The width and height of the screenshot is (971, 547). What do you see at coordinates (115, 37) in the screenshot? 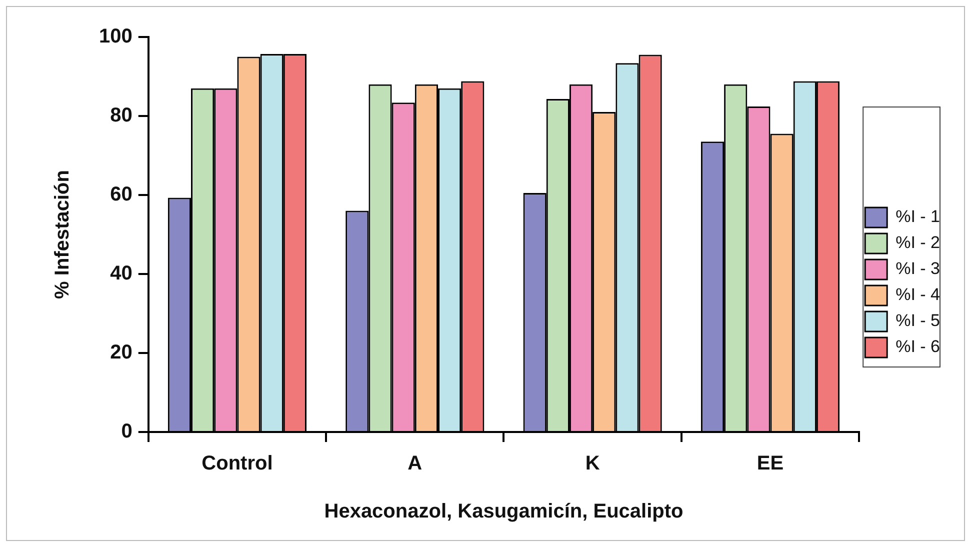
I see `y-tick-label: 100` at bounding box center [115, 37].